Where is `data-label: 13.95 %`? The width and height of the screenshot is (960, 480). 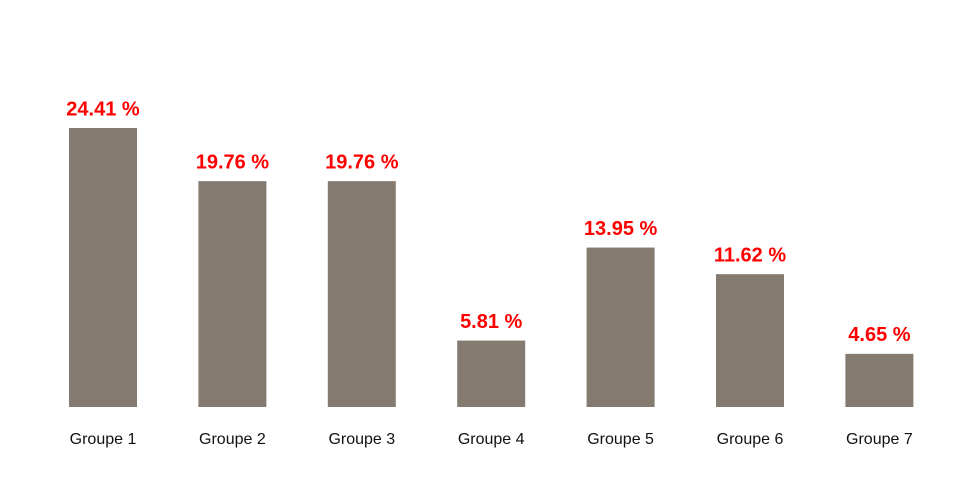 data-label: 13.95 % is located at coordinates (621, 229).